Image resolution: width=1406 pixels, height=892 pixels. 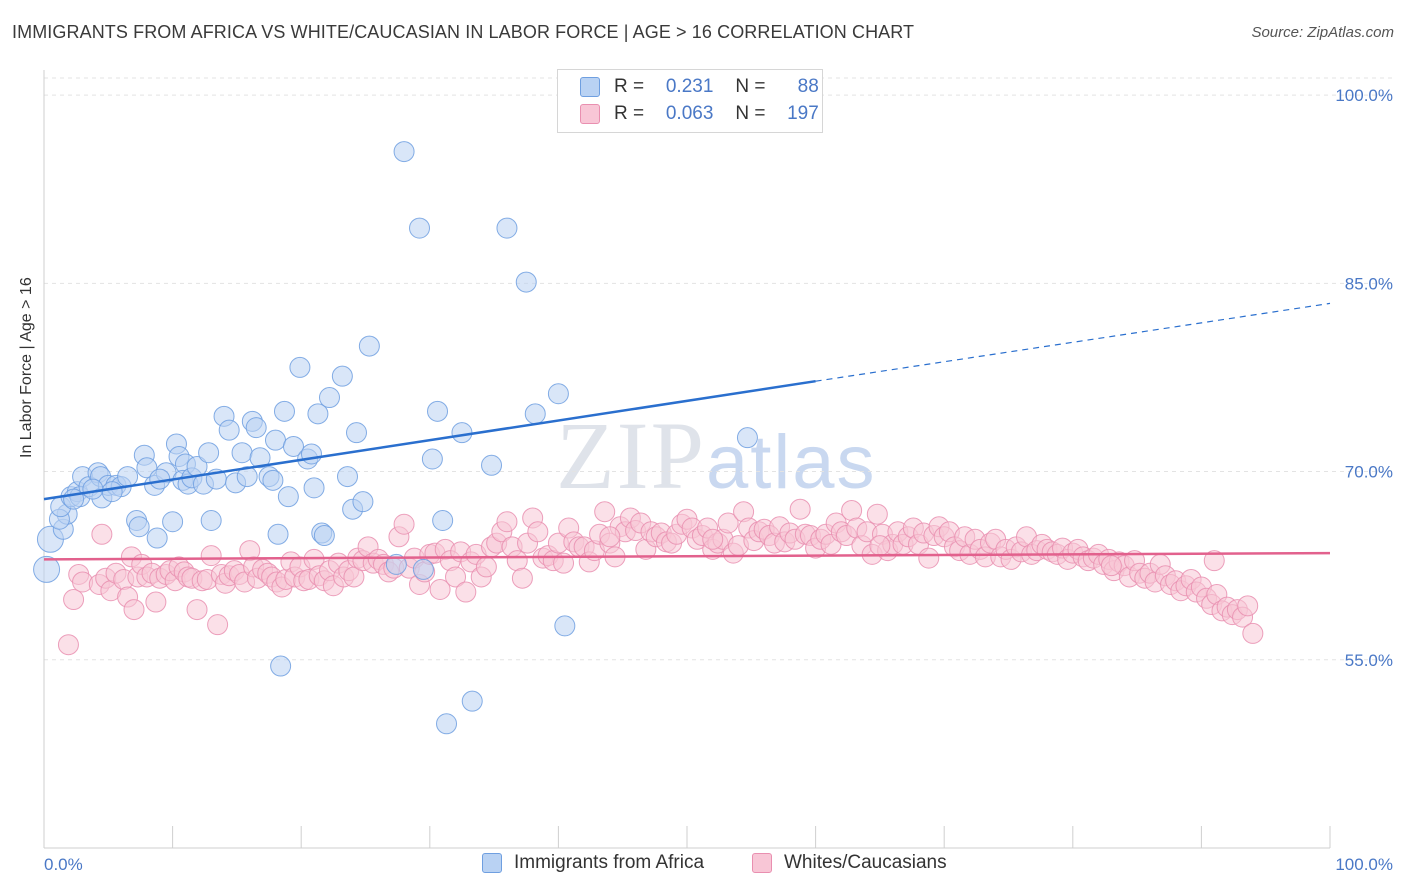 What do you see at coordinates (1369, 283) in the screenshot?
I see `y-tick-label: 85.0%` at bounding box center [1369, 283].